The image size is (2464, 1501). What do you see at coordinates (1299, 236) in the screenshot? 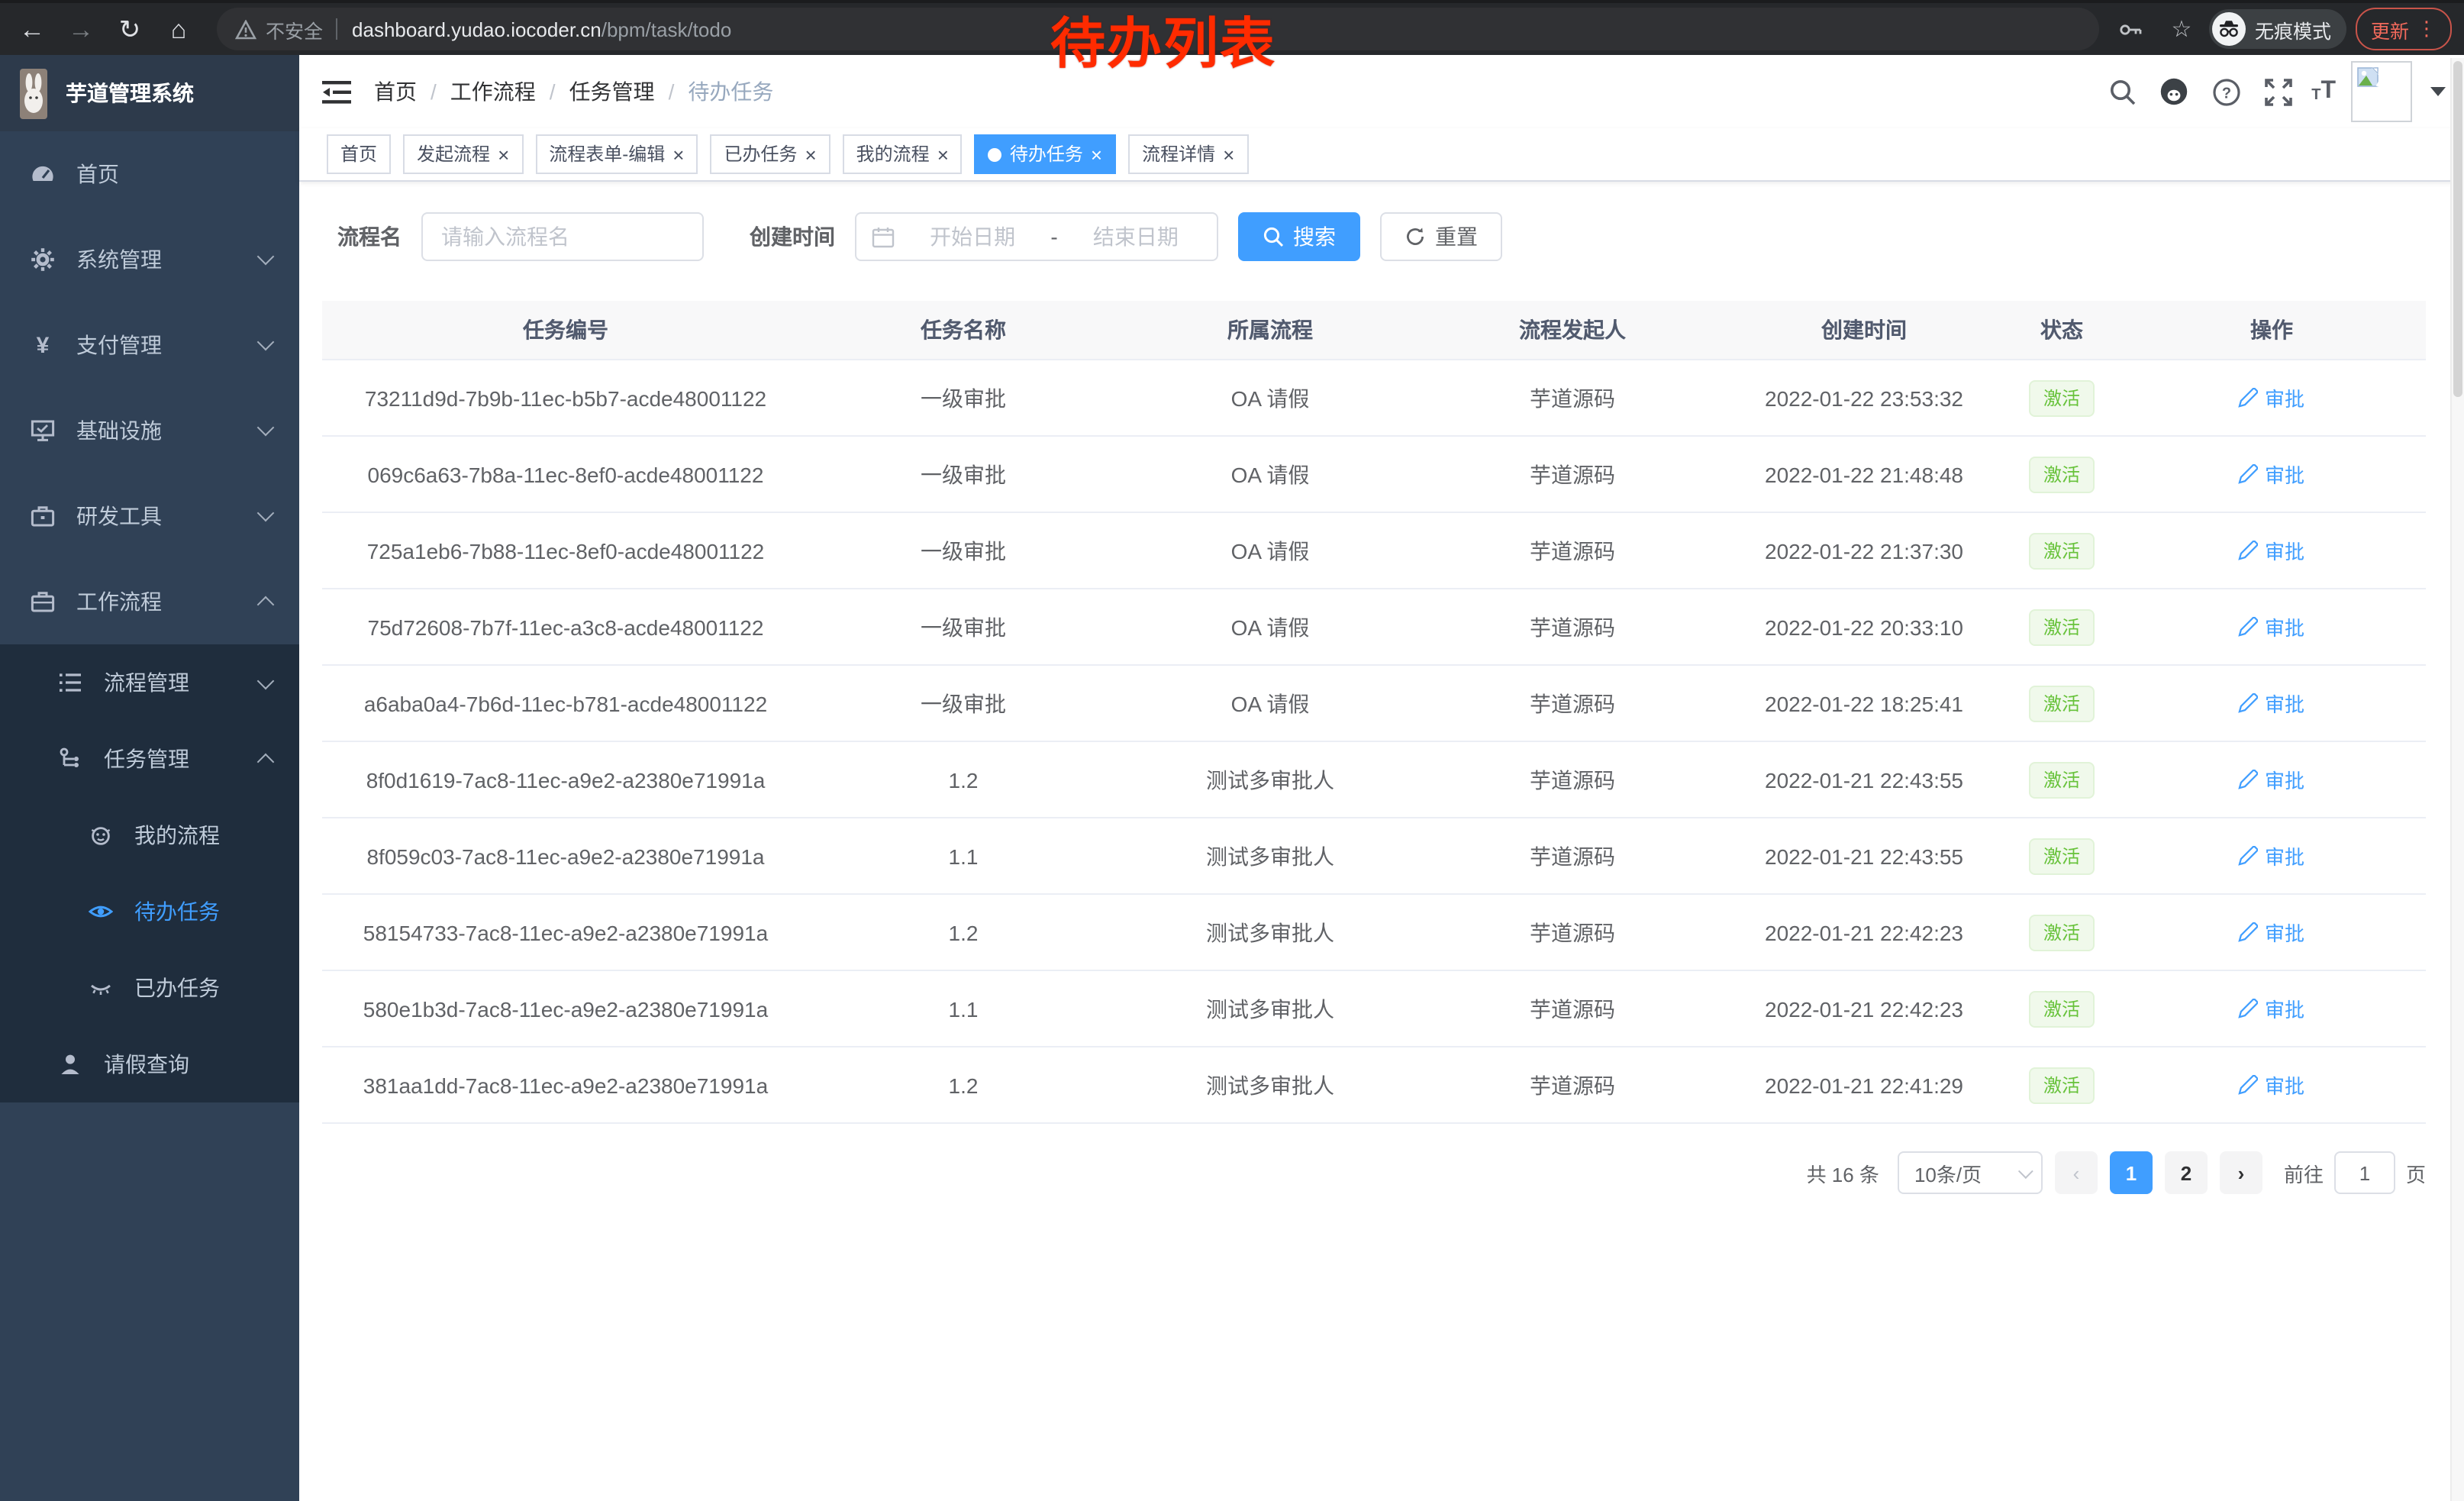
I see `search-button: 搜索` at bounding box center [1299, 236].